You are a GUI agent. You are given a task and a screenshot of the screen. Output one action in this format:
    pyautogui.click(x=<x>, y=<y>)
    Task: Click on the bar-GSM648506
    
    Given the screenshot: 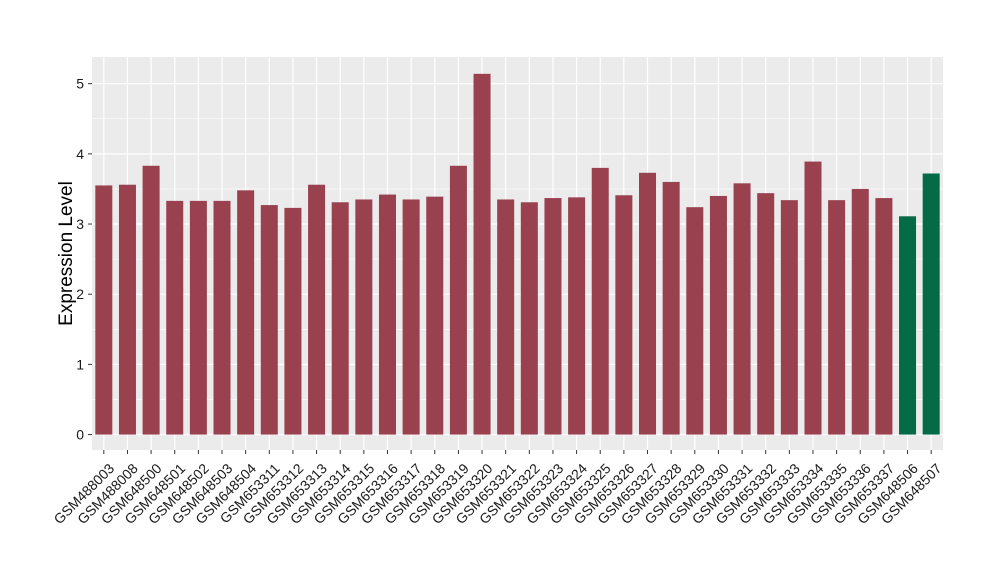 What is the action you would take?
    pyautogui.click(x=908, y=325)
    